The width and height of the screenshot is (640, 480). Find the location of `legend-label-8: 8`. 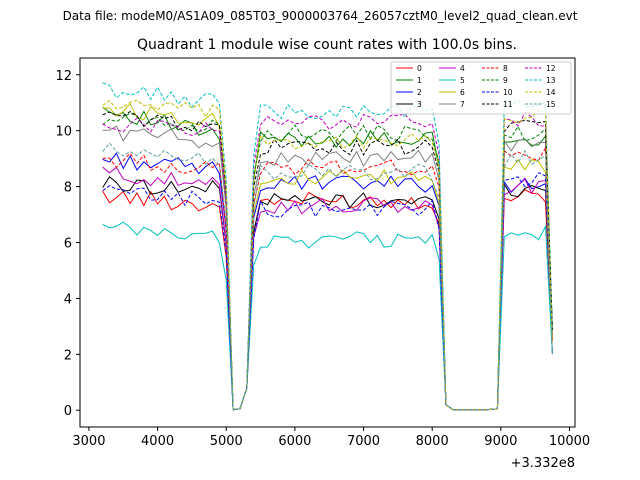

legend-label-8: 8 is located at coordinates (505, 68).